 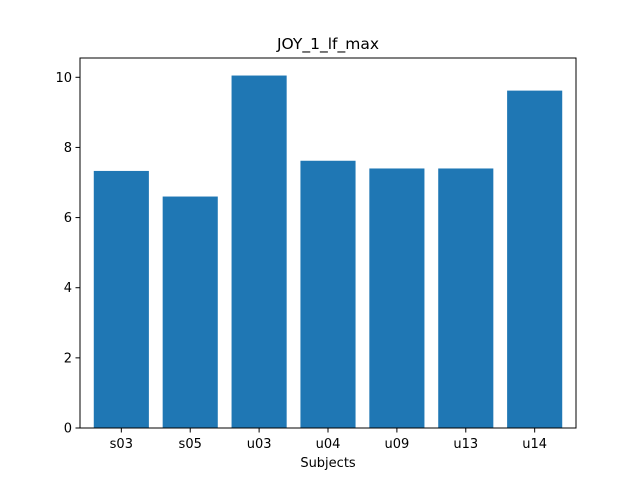 I want to click on x-tick-label: u04, so click(x=328, y=444).